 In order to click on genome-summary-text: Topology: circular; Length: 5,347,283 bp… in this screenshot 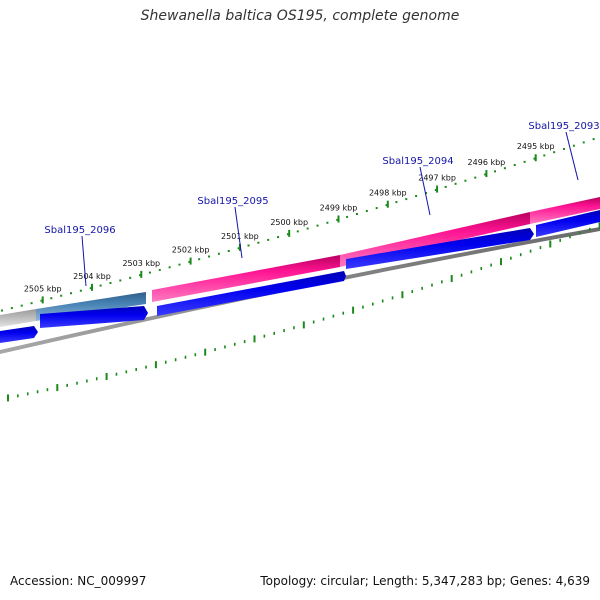, I will do `click(425, 581)`.